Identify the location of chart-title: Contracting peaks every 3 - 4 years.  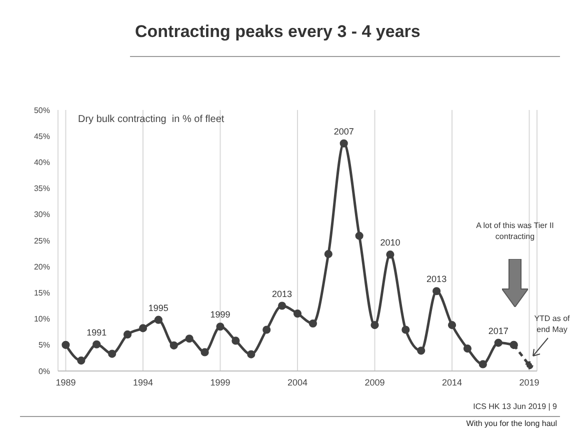
(277, 32).